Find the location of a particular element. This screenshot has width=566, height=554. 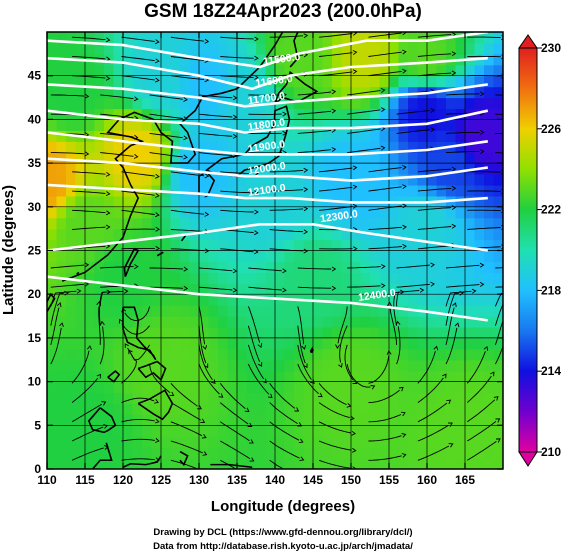

x-tick-label: 135 is located at coordinates (237, 480).